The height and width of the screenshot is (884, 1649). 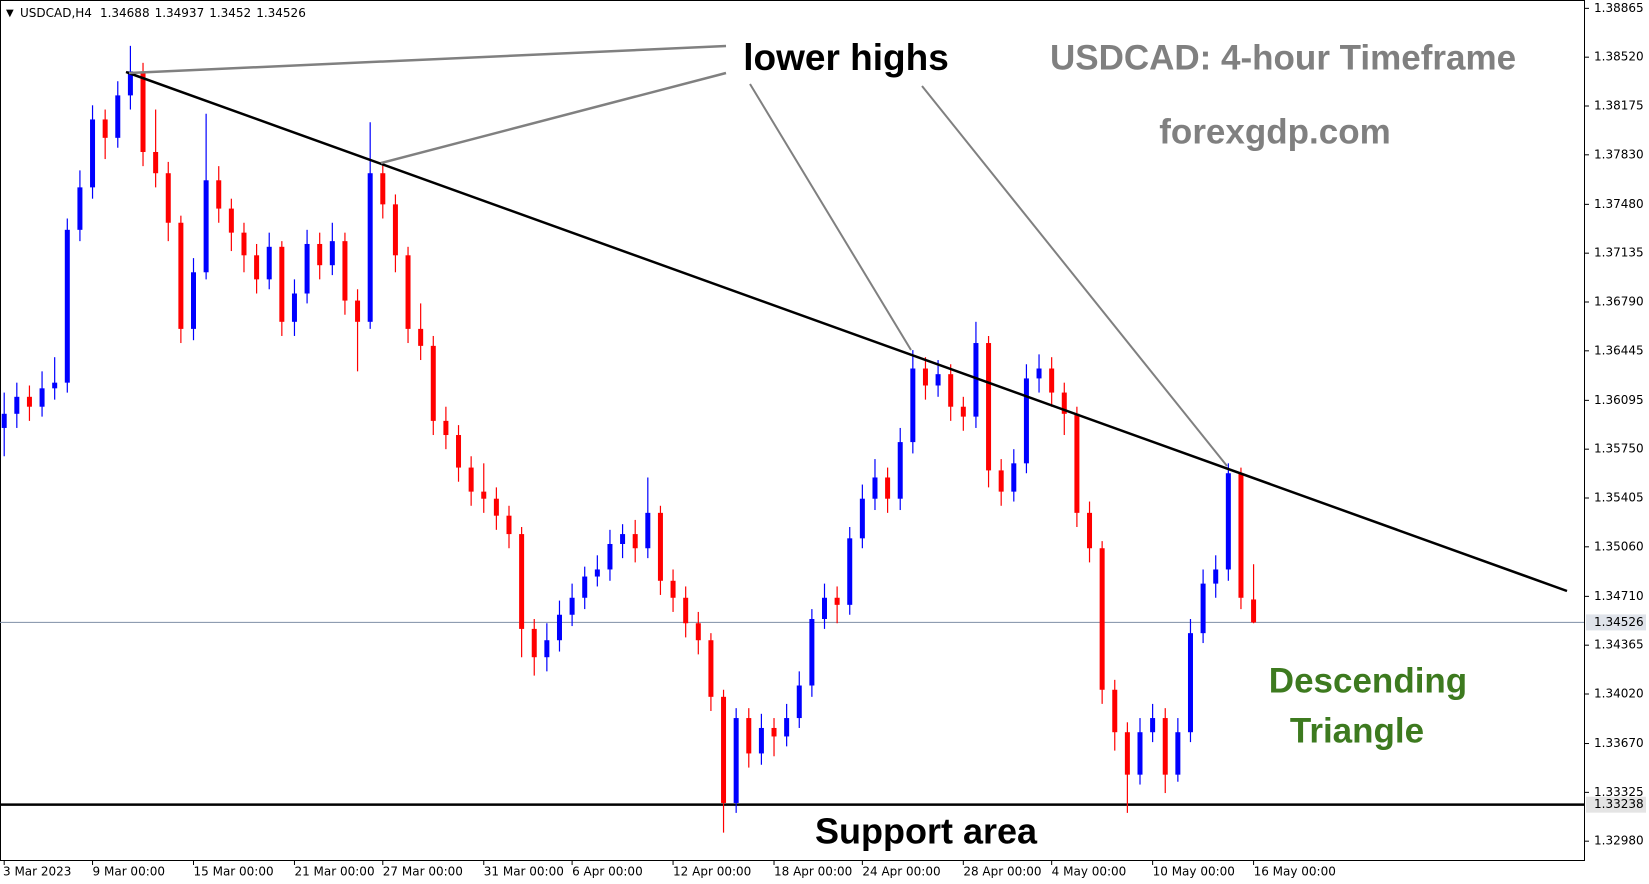 I want to click on y-tick-label: 1.37135, so click(x=1619, y=253).